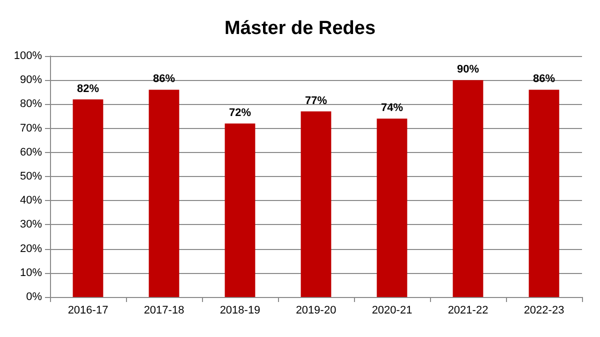 This screenshot has width=600, height=337. Describe the element at coordinates (31, 248) in the screenshot. I see `y-tick-label: 20%` at that location.